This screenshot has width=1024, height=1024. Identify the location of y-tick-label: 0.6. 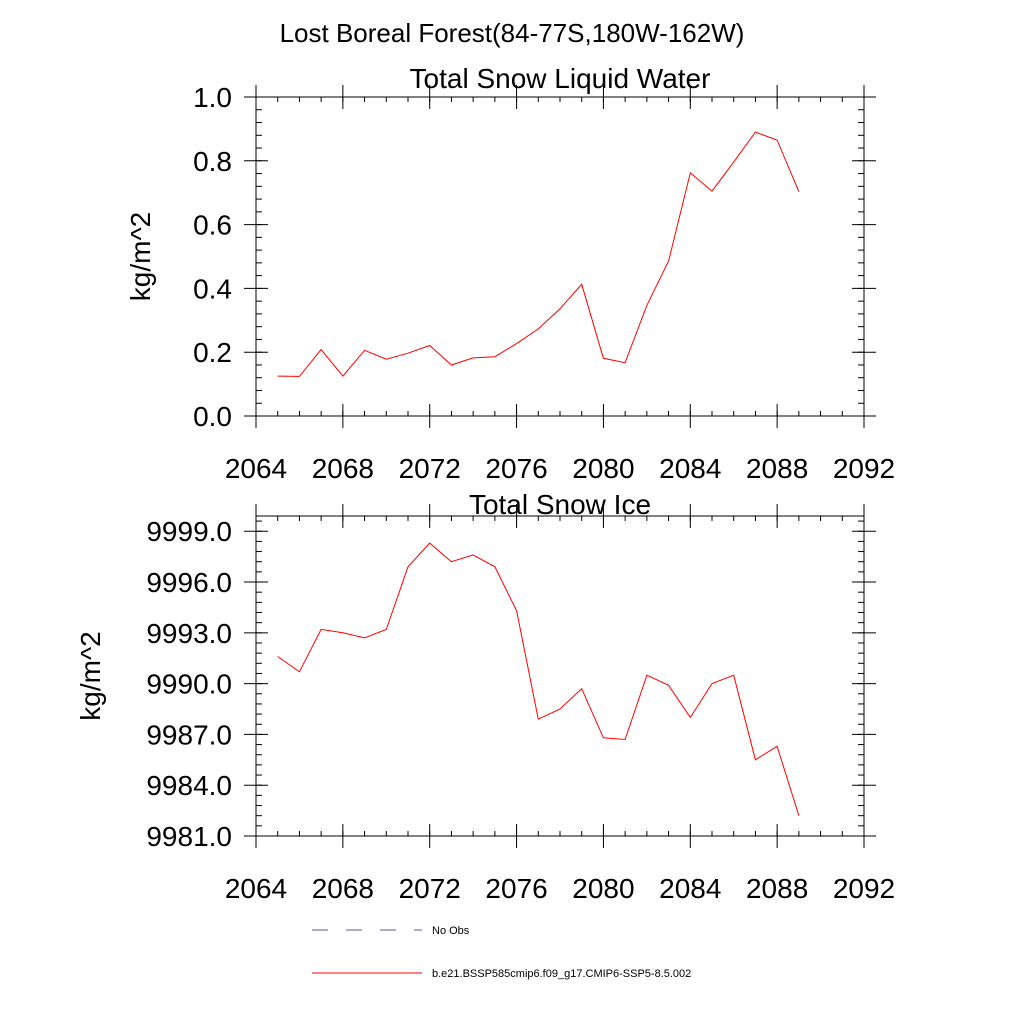
(212, 225).